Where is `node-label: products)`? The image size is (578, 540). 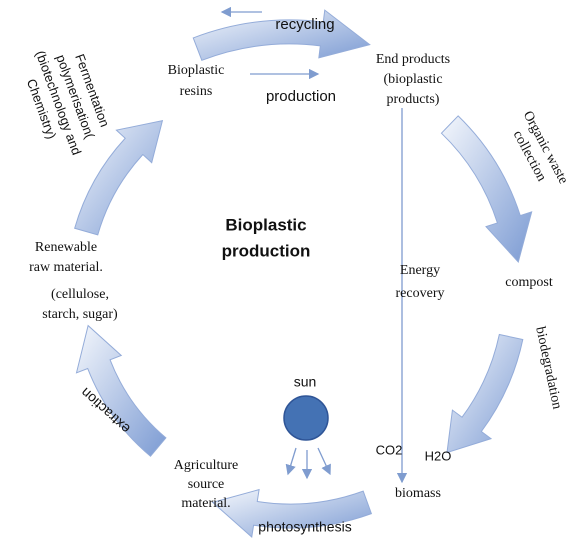 node-label: products) is located at coordinates (413, 99).